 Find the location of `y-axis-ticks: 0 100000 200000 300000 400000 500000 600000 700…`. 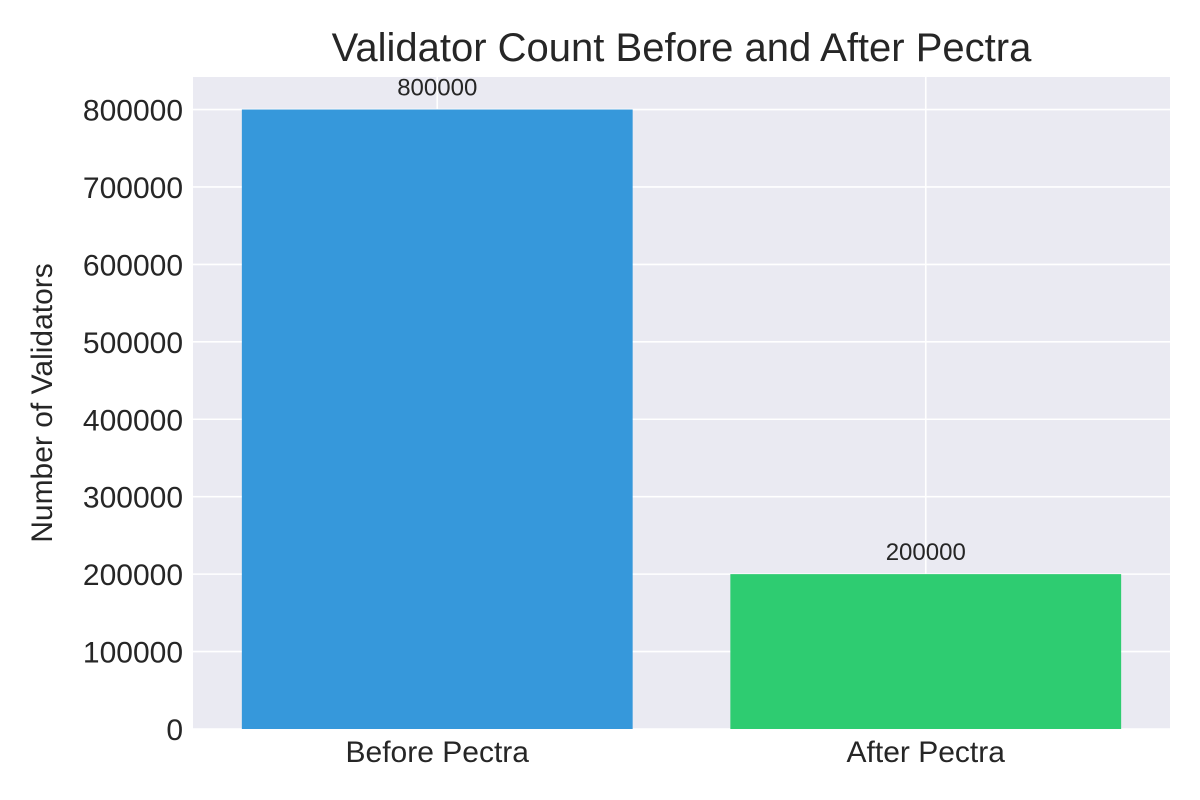

y-axis-ticks: 0 100000 200000 300000 400000 500000 600000 700… is located at coordinates (133, 421).